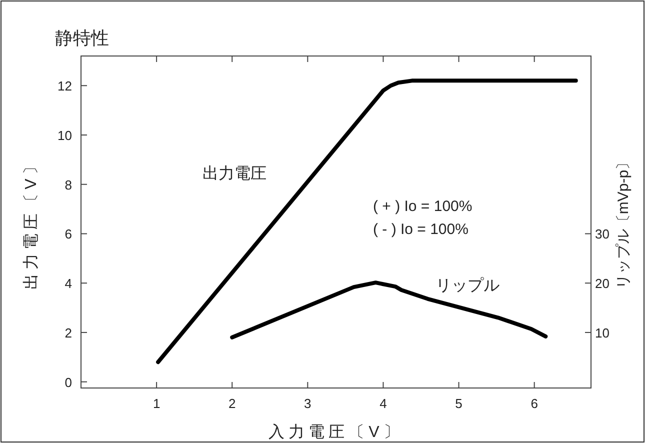 This screenshot has width=645, height=443. I want to click on x-tick-label: 6, so click(534, 403).